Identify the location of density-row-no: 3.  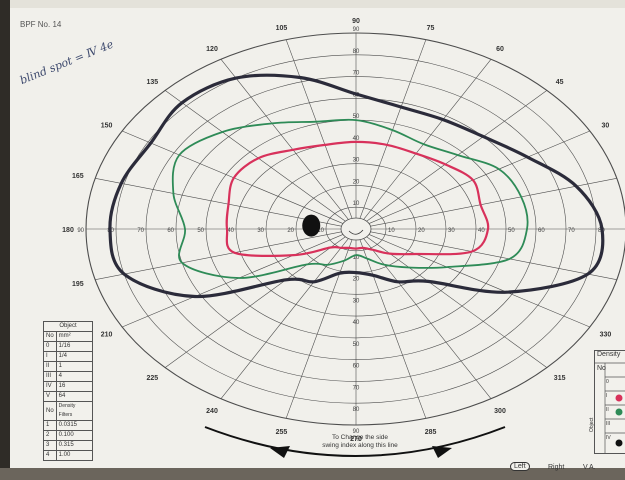
(50, 445).